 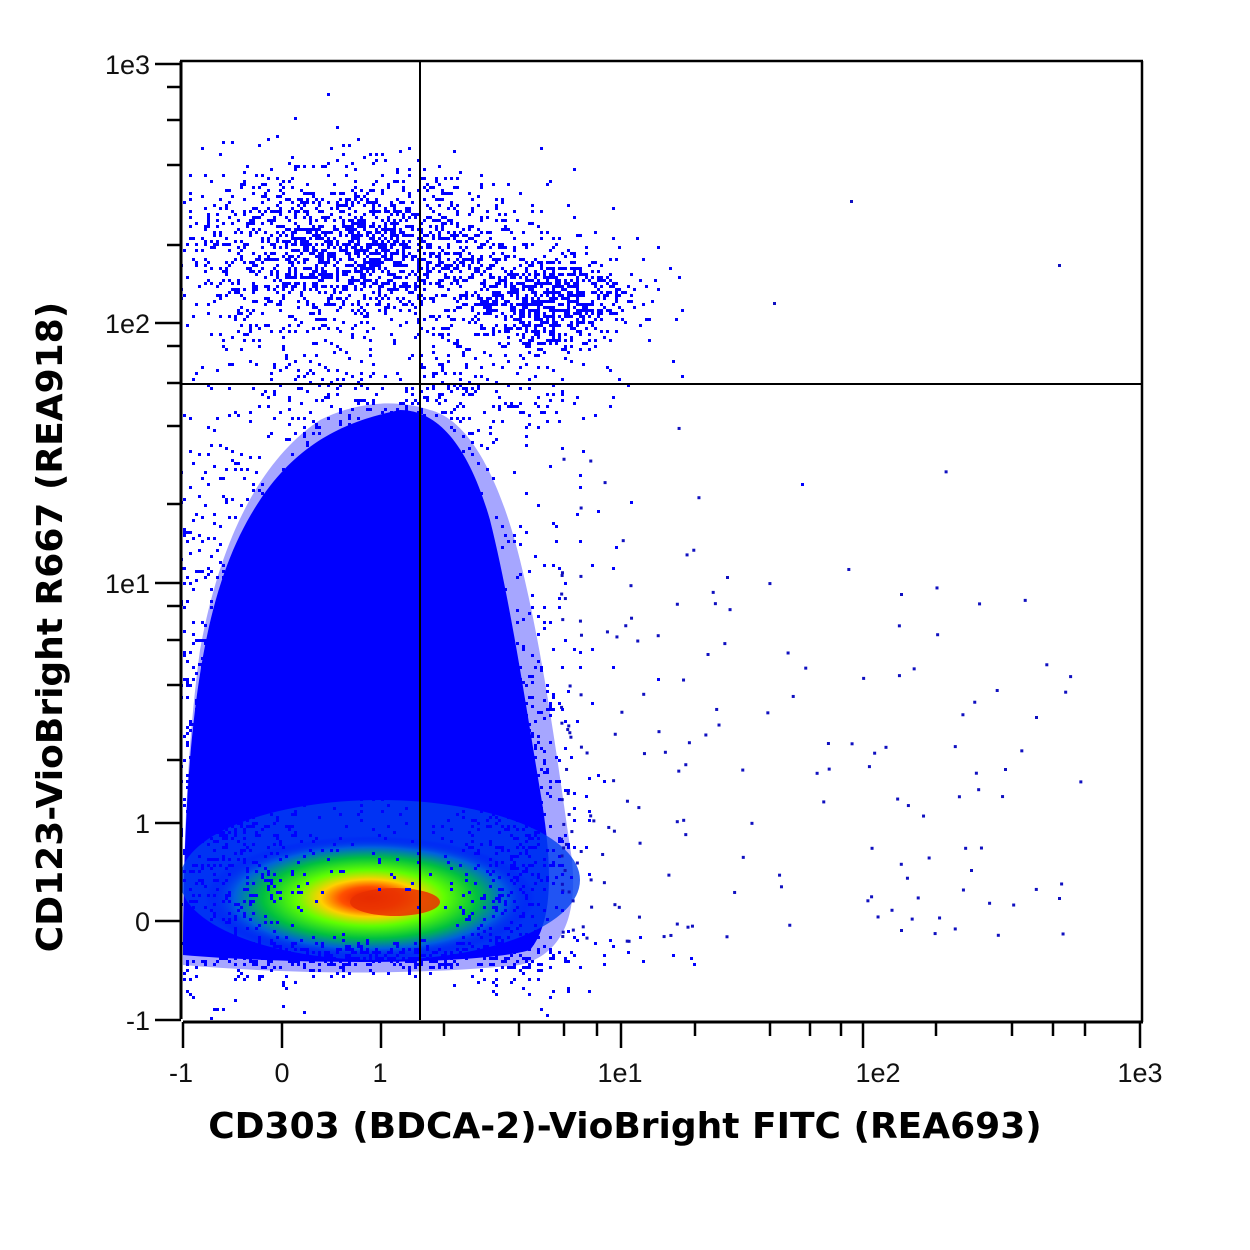 What do you see at coordinates (138, 1021) in the screenshot?
I see `y-tick-label: -1` at bounding box center [138, 1021].